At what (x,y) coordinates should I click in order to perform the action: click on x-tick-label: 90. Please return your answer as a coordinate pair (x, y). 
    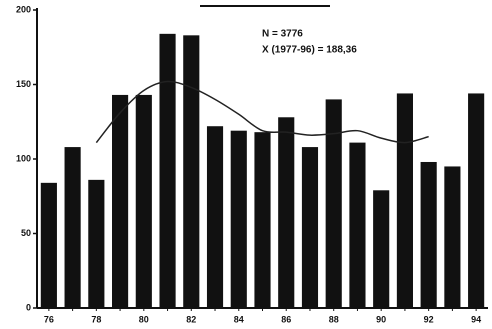
    Looking at the image, I should click on (381, 319).